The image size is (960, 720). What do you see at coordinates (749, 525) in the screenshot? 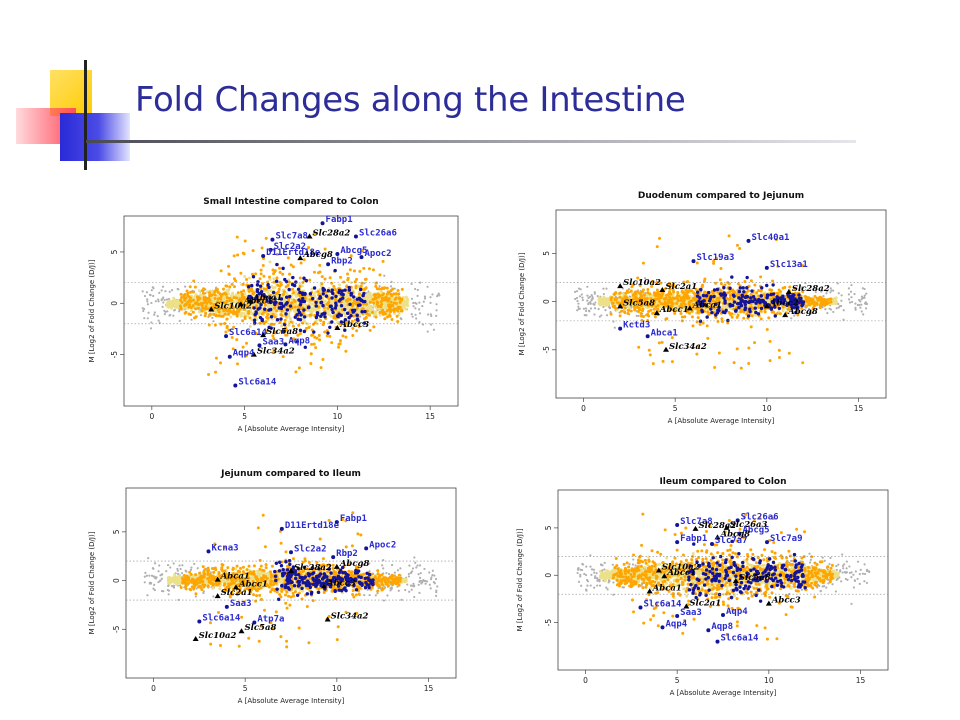
I see `gene-label: Slc26a3` at bounding box center [749, 525].